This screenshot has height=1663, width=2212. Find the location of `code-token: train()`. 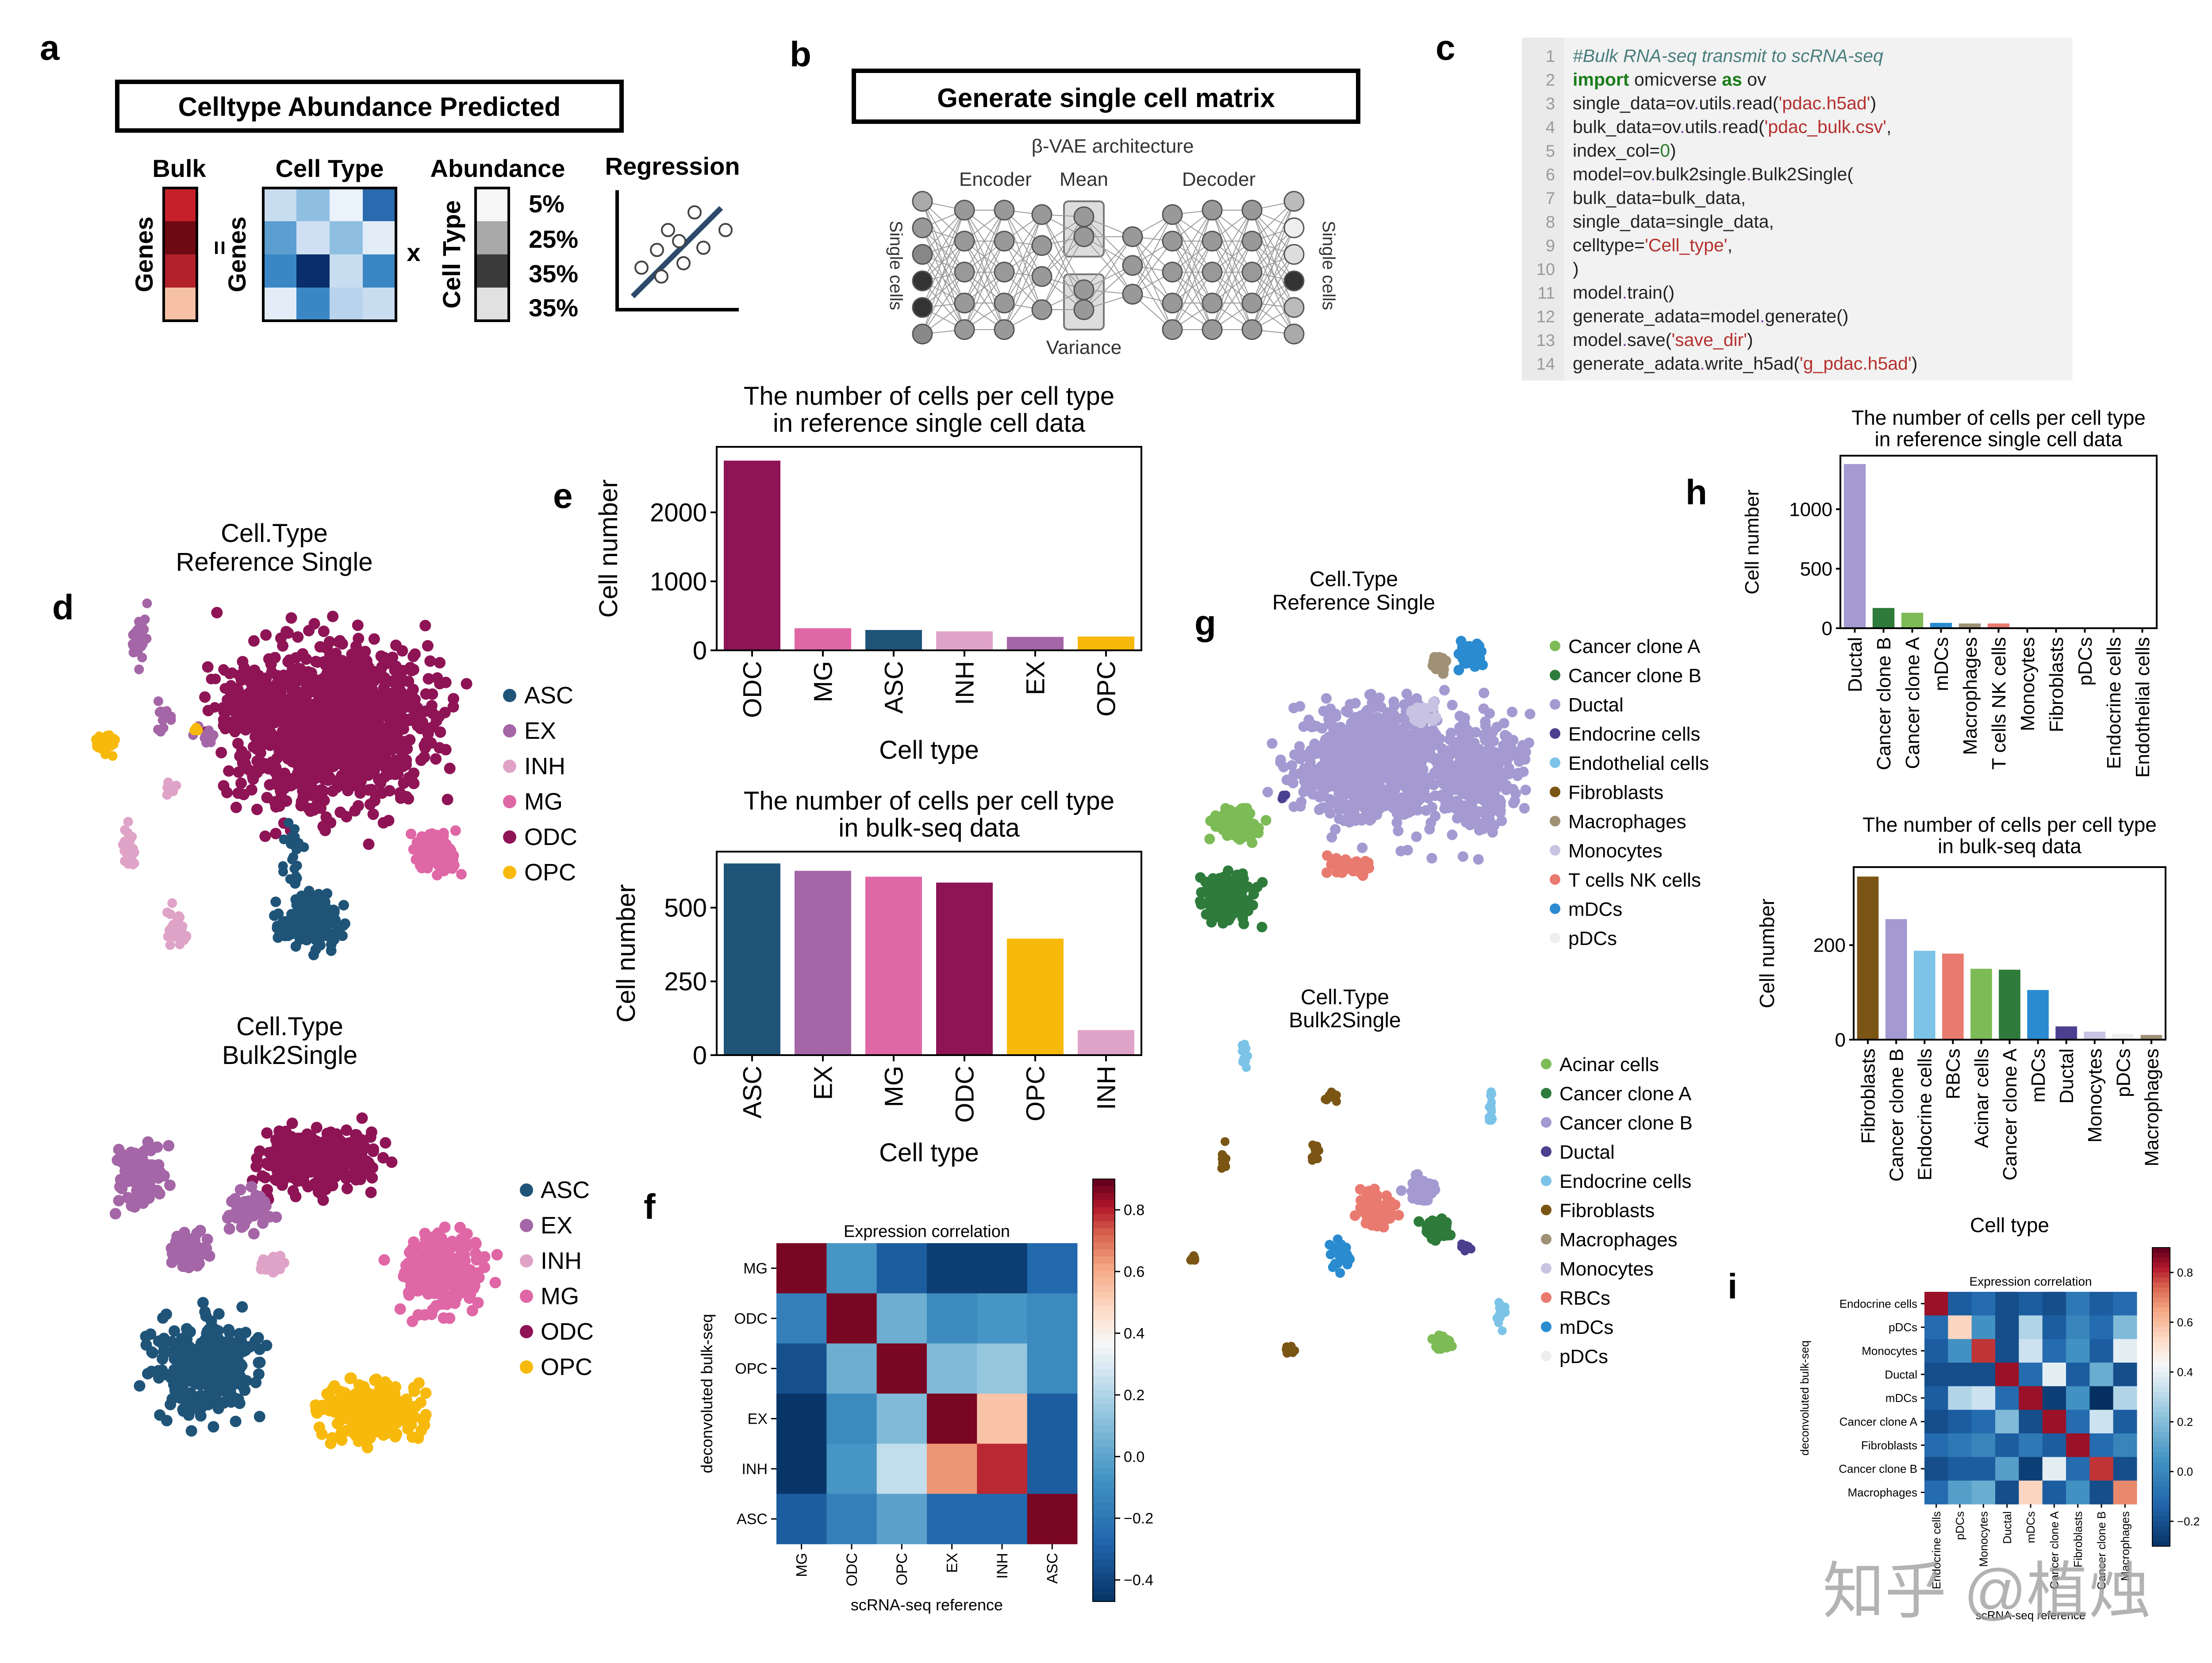

code-token: train() is located at coordinates (1651, 293).